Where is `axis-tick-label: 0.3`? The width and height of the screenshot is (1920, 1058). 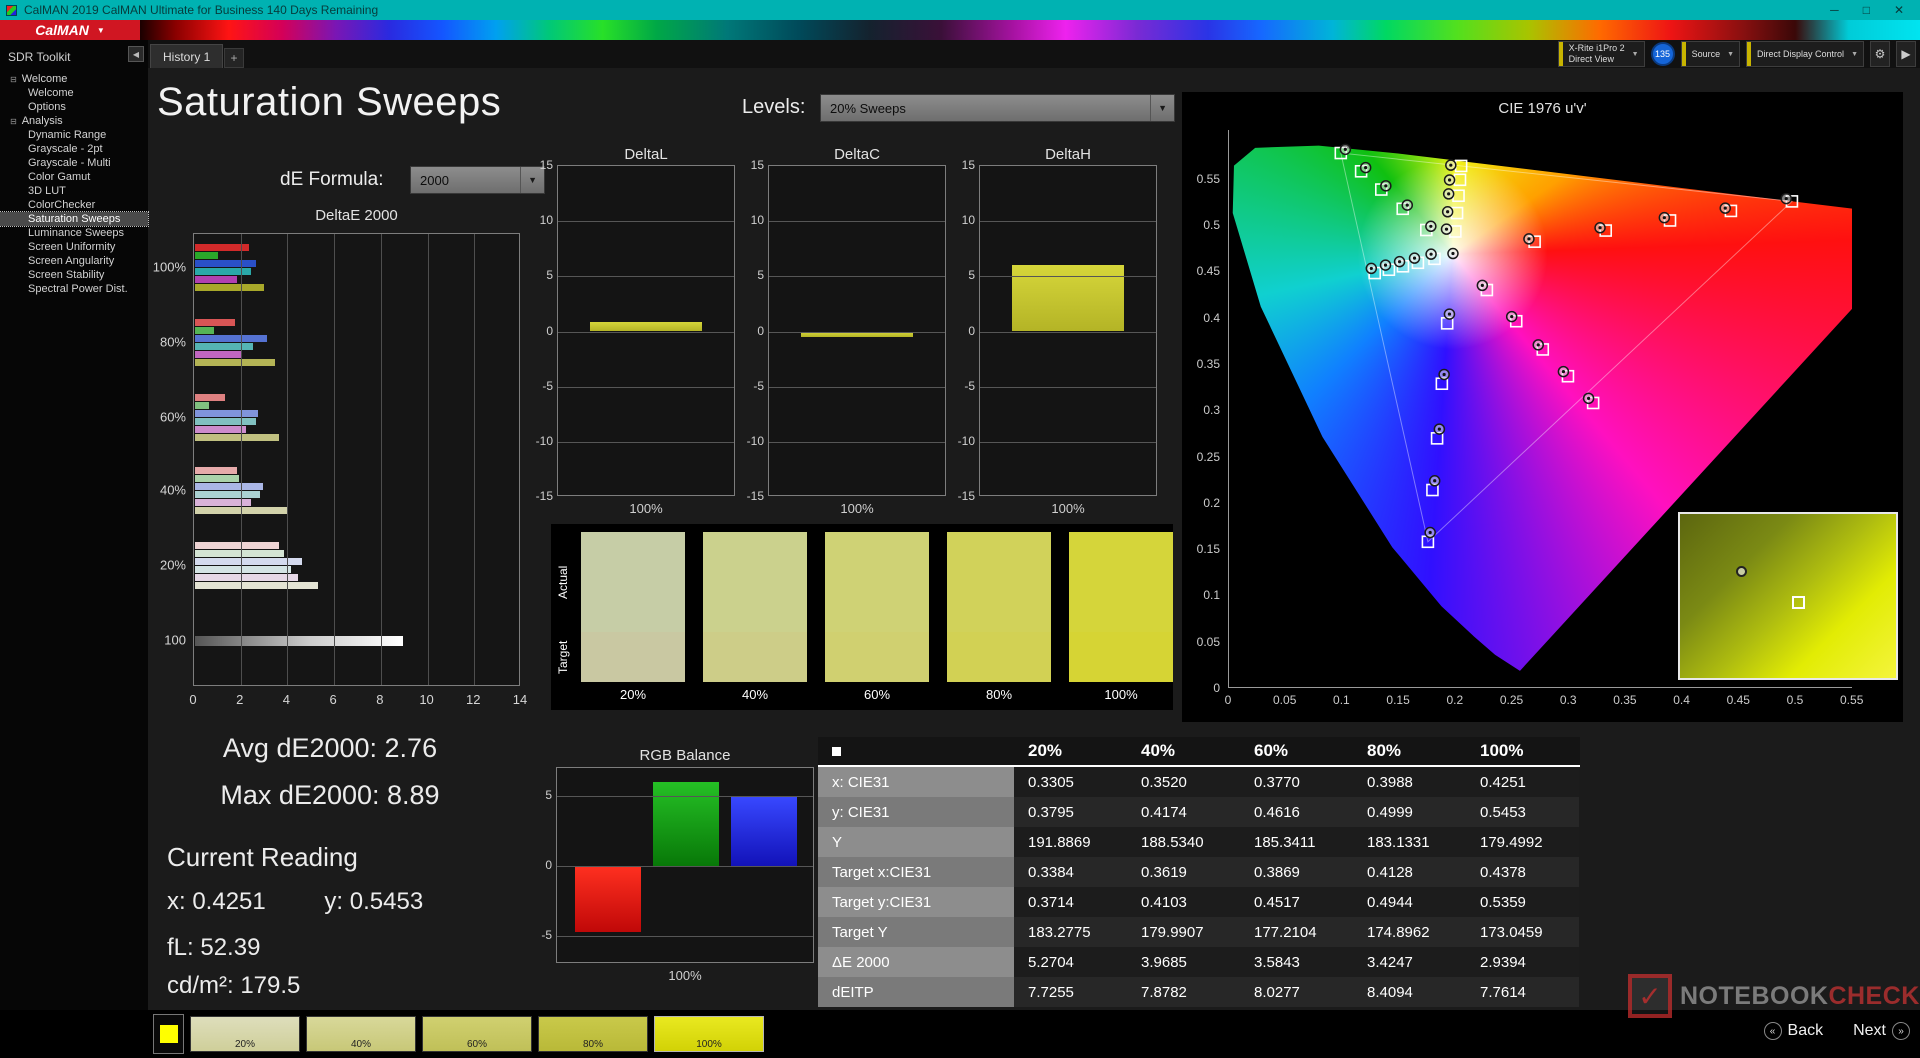 axis-tick-label: 0.3 is located at coordinates (1568, 700).